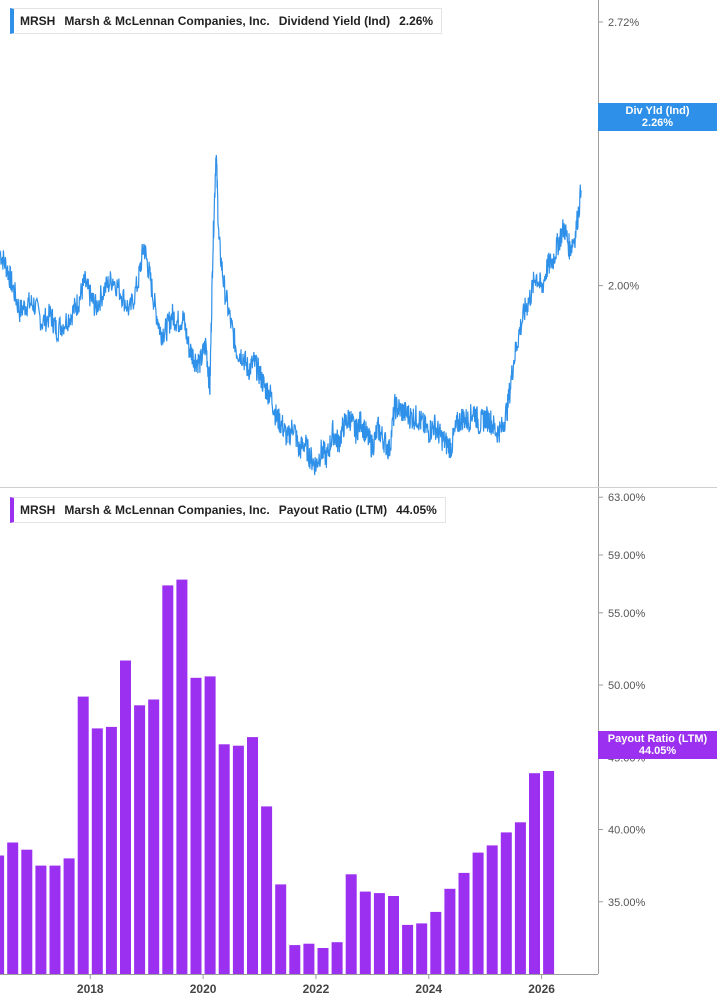  Describe the element at coordinates (203, 989) in the screenshot. I see `x-tick-label: 2020` at that location.